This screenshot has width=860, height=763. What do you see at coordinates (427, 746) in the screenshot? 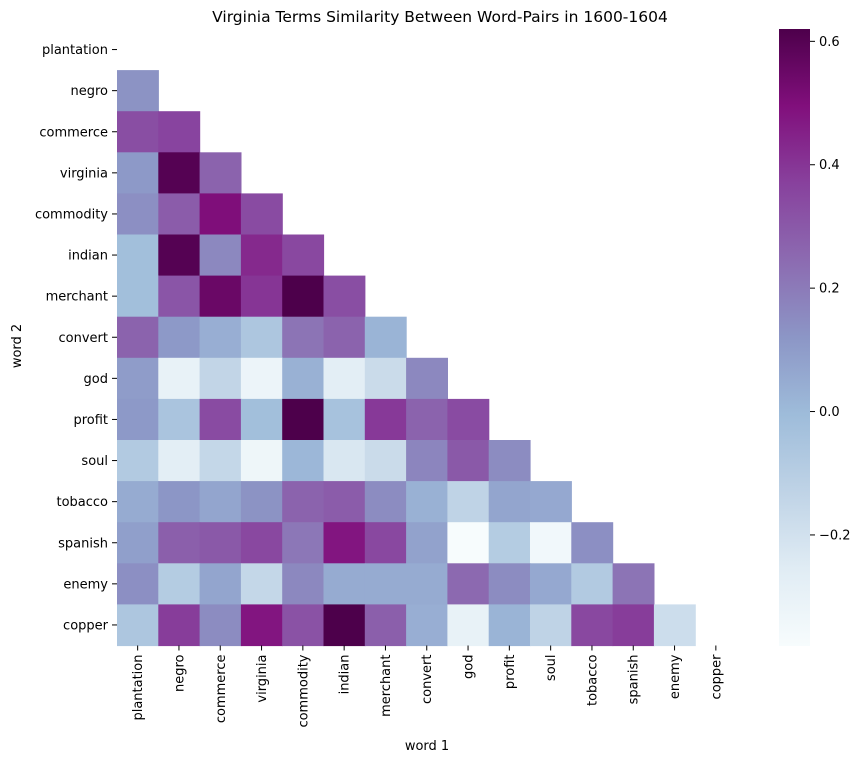
I see `x-axis-label: word 1` at bounding box center [427, 746].